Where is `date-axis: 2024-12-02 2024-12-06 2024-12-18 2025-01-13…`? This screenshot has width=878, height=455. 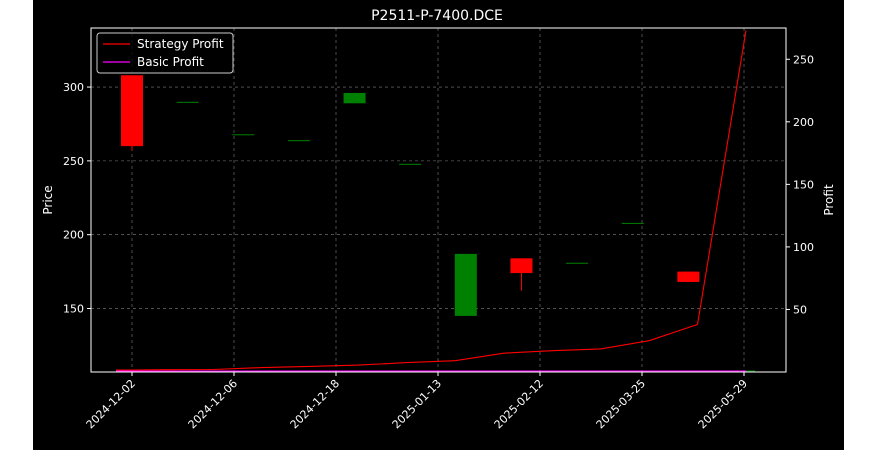 date-axis: 2024-12-02 2024-12-06 2024-12-18 2025-01-13… is located at coordinates (417, 401).